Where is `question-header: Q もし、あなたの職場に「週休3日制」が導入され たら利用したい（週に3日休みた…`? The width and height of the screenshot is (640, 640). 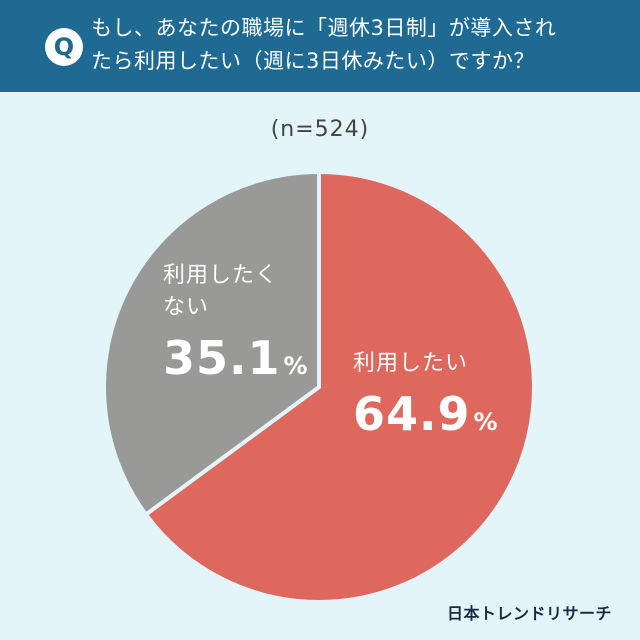
question-header: Q もし、あなたの職場に「週休3日制」が導入され たら利用したい（週に3日休みた… is located at coordinates (320, 46).